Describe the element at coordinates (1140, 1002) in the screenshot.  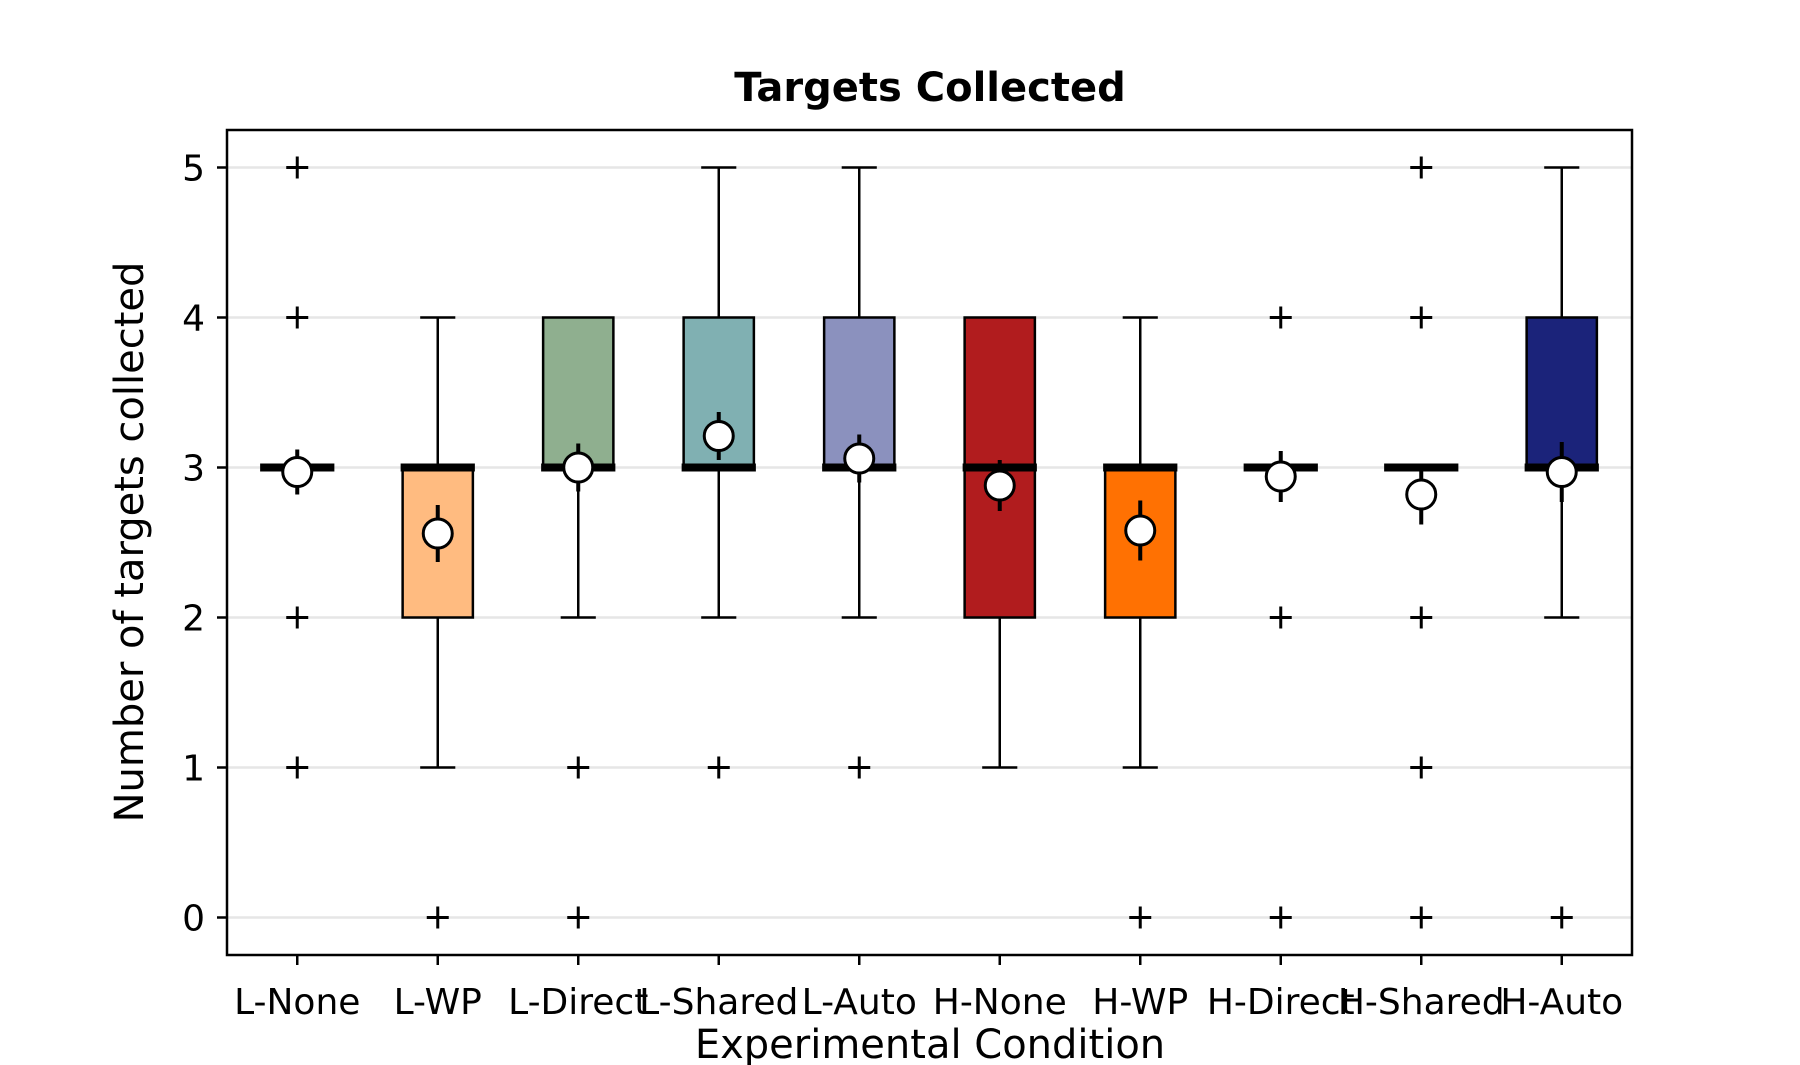
I see `x-tick-label-H-WP: H-WP` at that location.